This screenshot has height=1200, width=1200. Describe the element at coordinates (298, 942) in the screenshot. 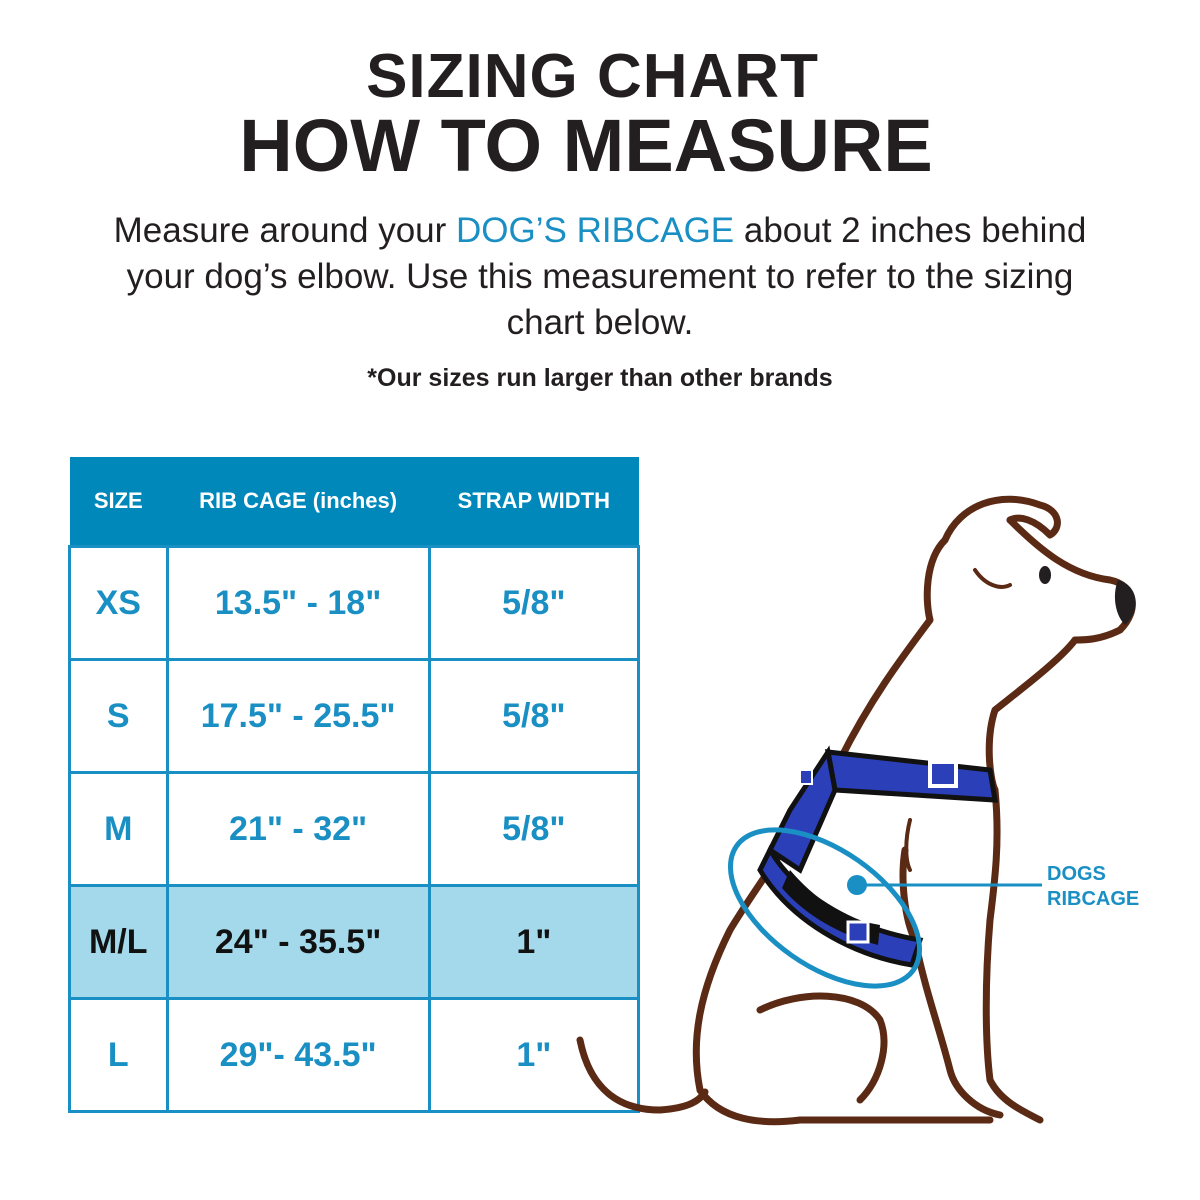

I see `cell-rib: 24" - 35.5"` at that location.